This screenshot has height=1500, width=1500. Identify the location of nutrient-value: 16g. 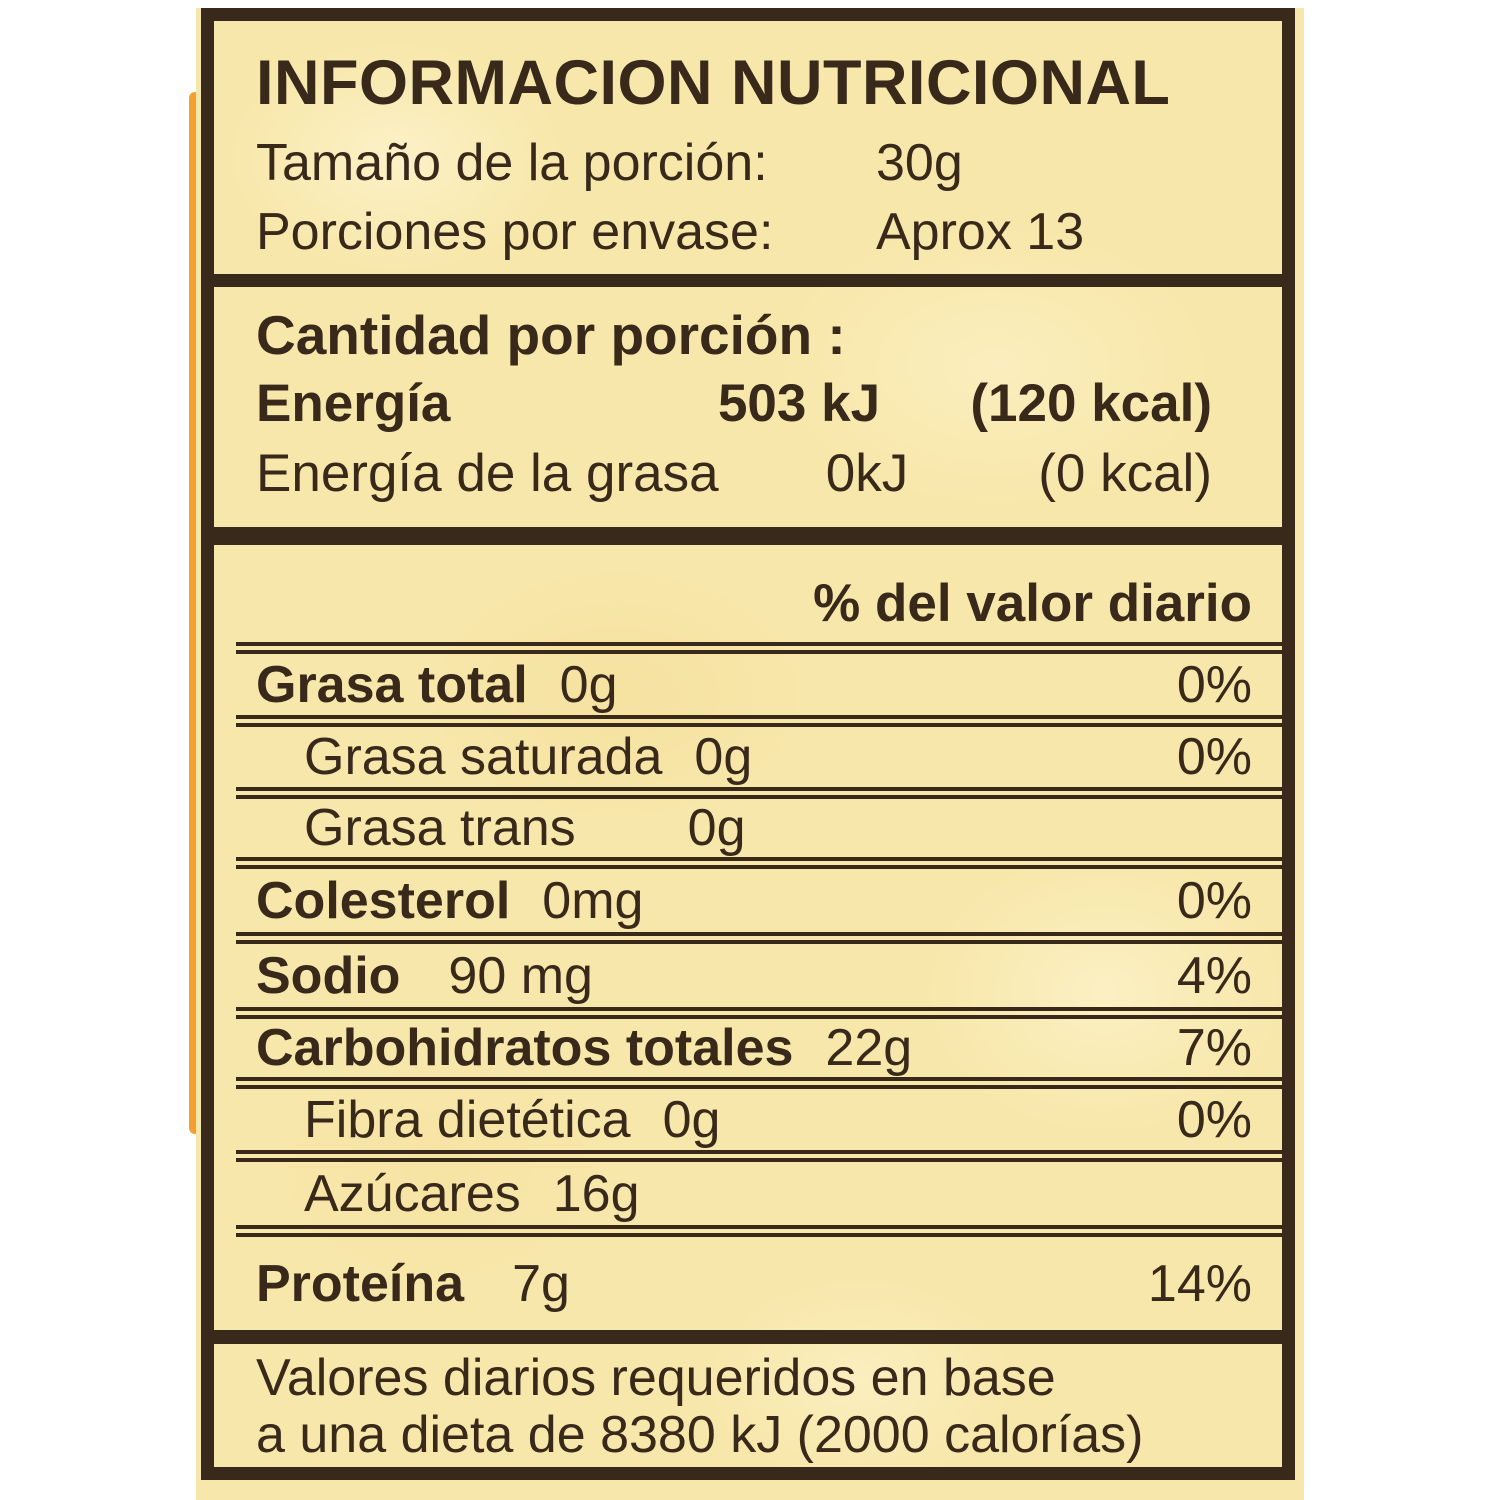
(596, 1193).